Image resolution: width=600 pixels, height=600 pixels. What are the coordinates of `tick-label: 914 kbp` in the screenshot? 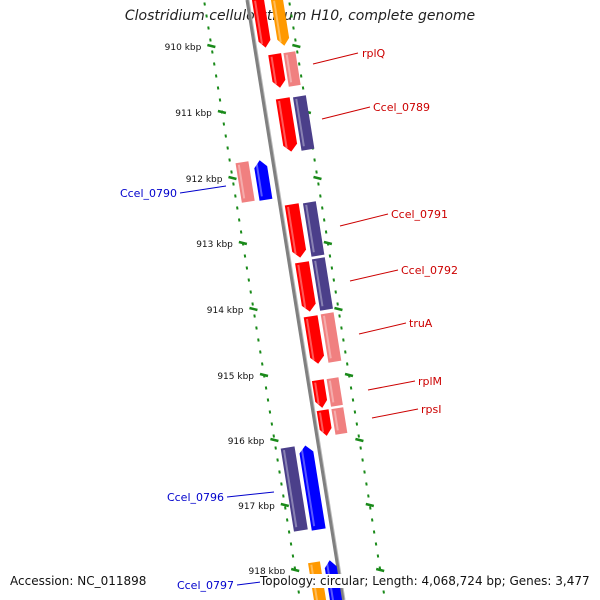 It's located at (225, 311).